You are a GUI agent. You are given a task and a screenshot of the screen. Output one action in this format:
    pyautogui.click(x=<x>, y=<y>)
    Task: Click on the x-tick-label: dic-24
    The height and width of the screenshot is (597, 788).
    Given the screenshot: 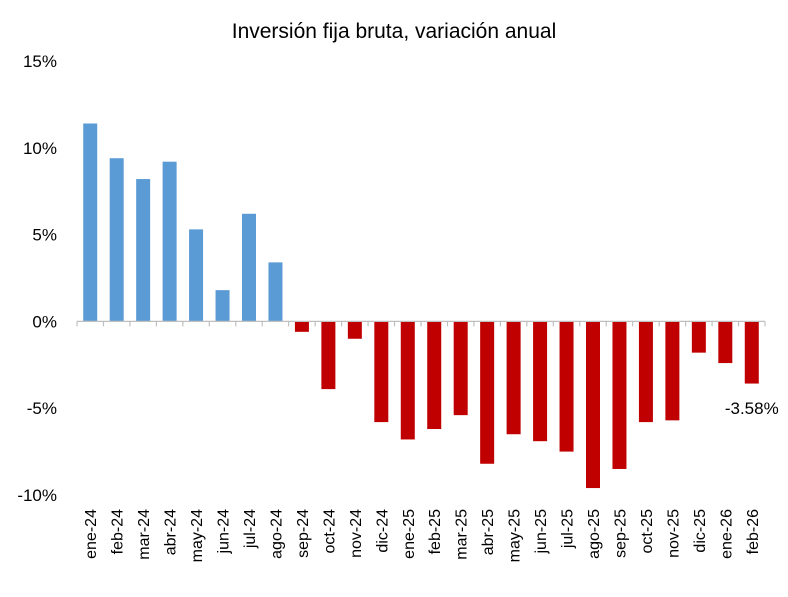 What is the action you would take?
    pyautogui.click(x=382, y=531)
    